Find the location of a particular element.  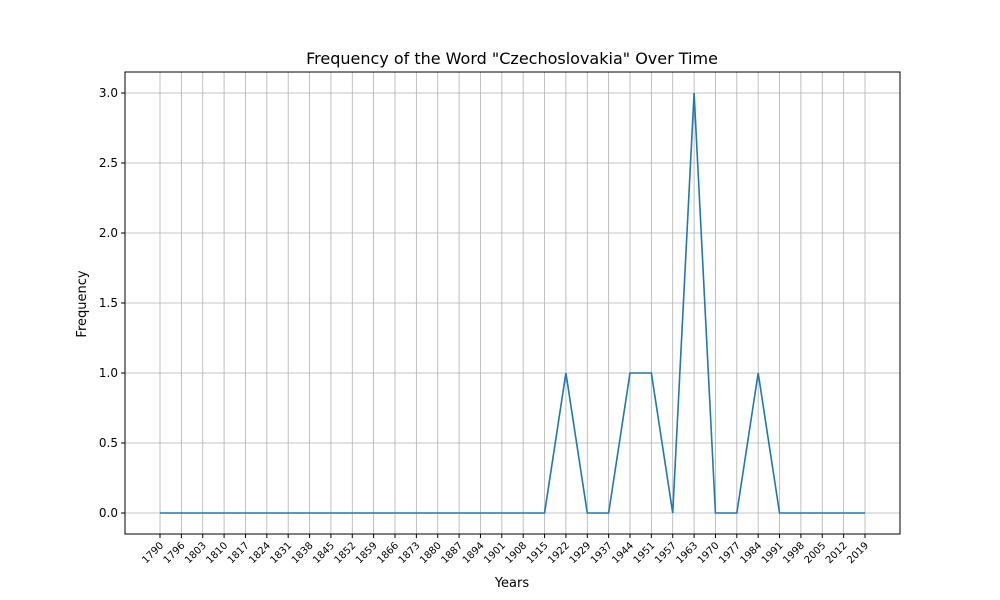

x-tick-label: 1803 is located at coordinates (196, 553).